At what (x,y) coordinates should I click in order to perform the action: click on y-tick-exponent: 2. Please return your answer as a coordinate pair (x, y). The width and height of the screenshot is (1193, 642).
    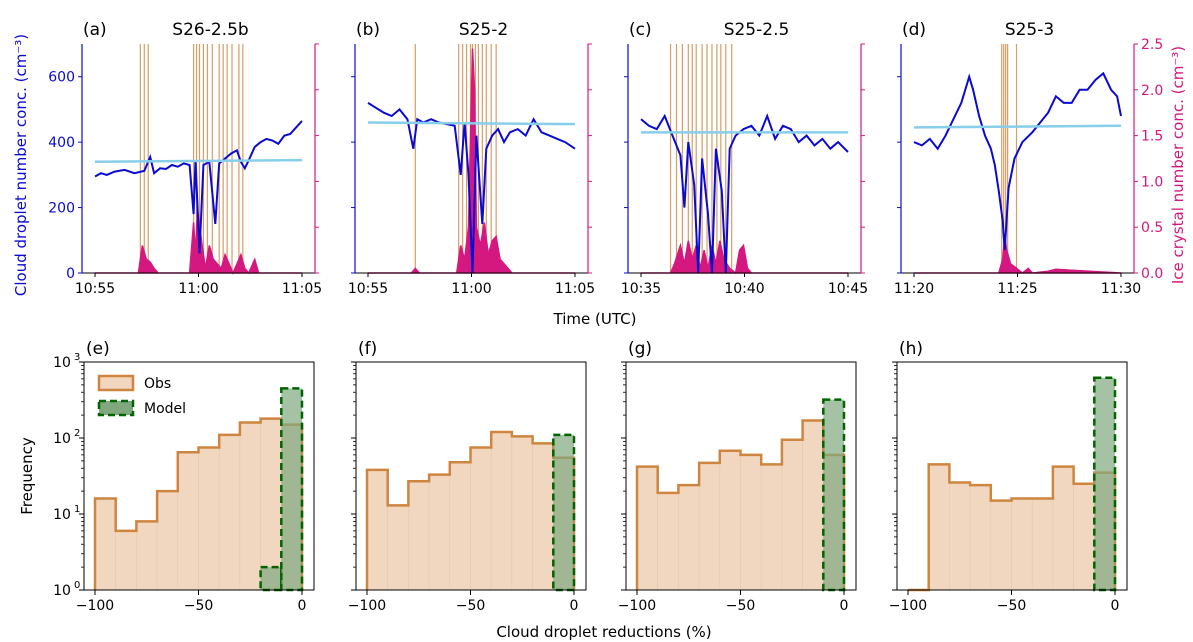
    Looking at the image, I should click on (77, 433).